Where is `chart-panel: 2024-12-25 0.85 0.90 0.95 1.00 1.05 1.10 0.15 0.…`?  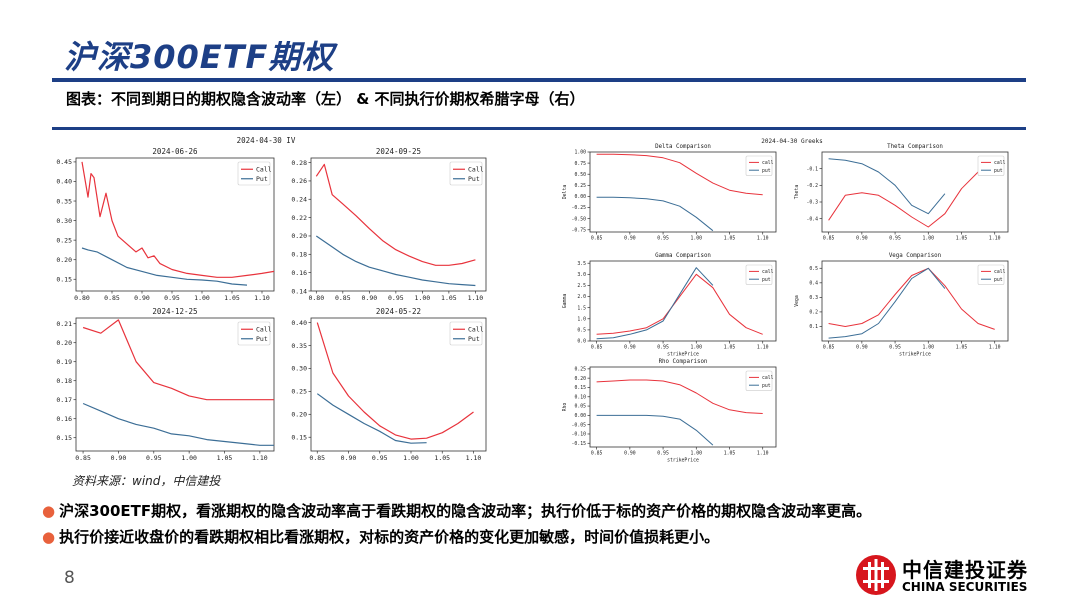 chart-panel: 2024-12-25 0.85 0.90 0.95 1.00 1.05 1.10 0.15 0.… is located at coordinates (165, 384).